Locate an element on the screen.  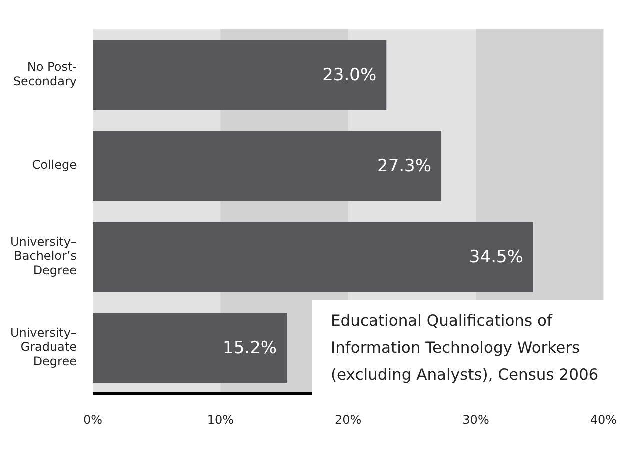
x-tick-label: 20% is located at coordinates (348, 419).